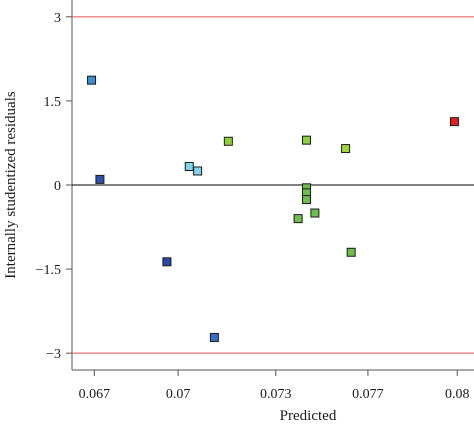  I want to click on x-tick-label: 0.08, so click(457, 394).